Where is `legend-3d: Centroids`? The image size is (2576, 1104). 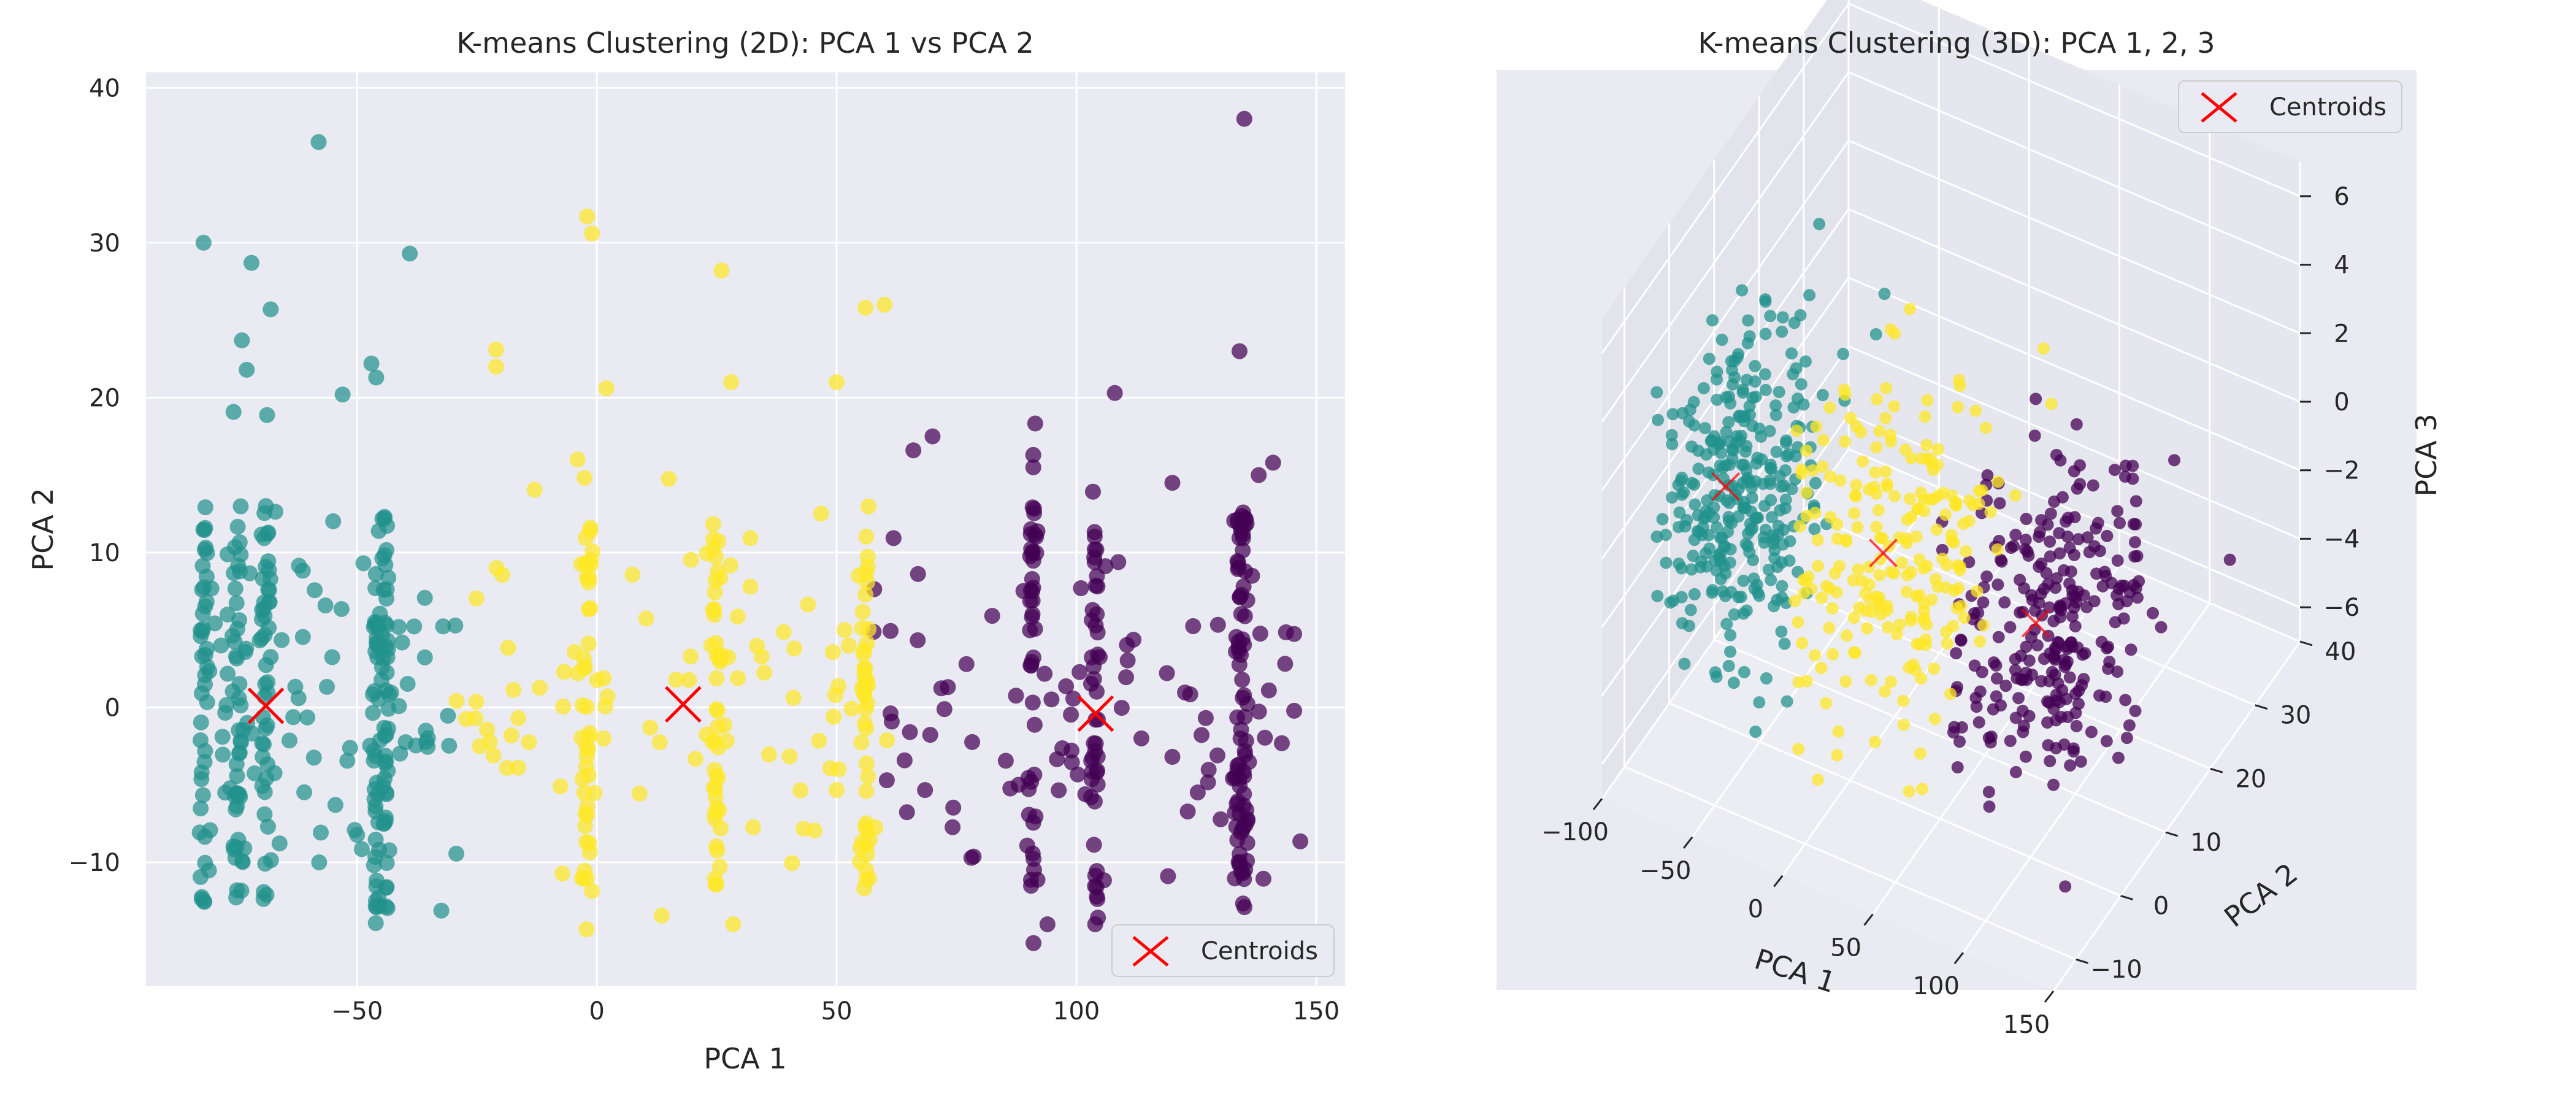 legend-3d: Centroids is located at coordinates (2290, 106).